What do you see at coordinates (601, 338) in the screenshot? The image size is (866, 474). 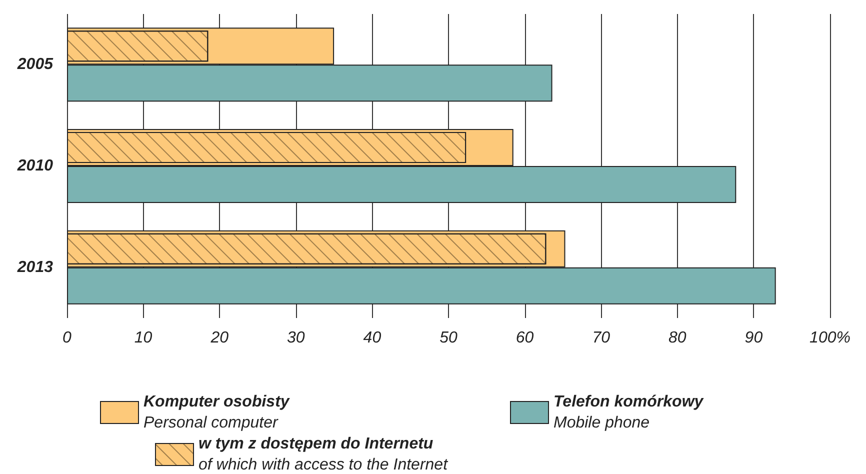 I see `x-tick-label: 70` at bounding box center [601, 338].